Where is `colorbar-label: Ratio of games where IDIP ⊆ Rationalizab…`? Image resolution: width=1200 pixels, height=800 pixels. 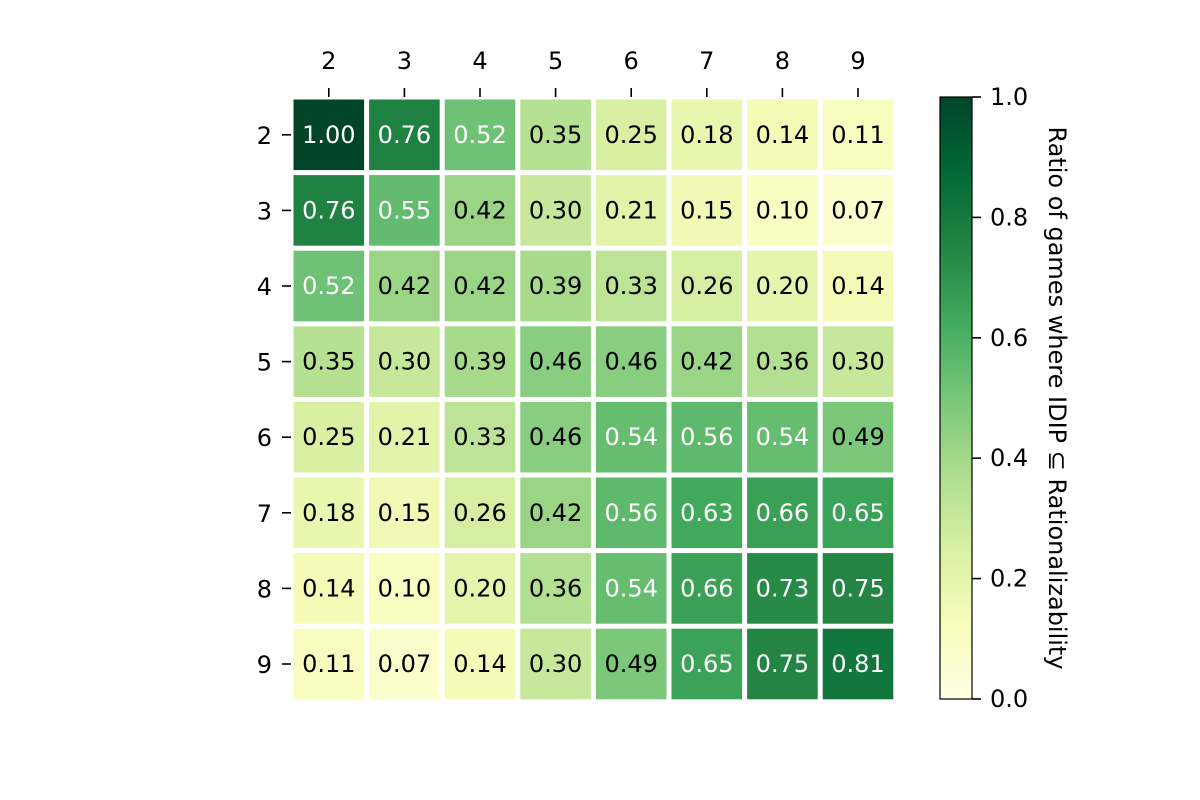
colorbar-label: Ratio of games where IDIP ⊆ Rationalizab… is located at coordinates (1057, 397).